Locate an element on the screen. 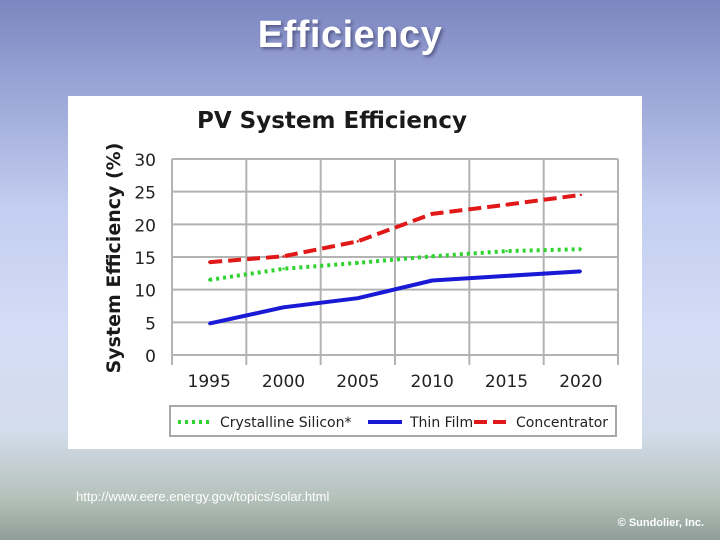 This screenshot has height=540, width=720. series-line-concentrator is located at coordinates (395, 228).